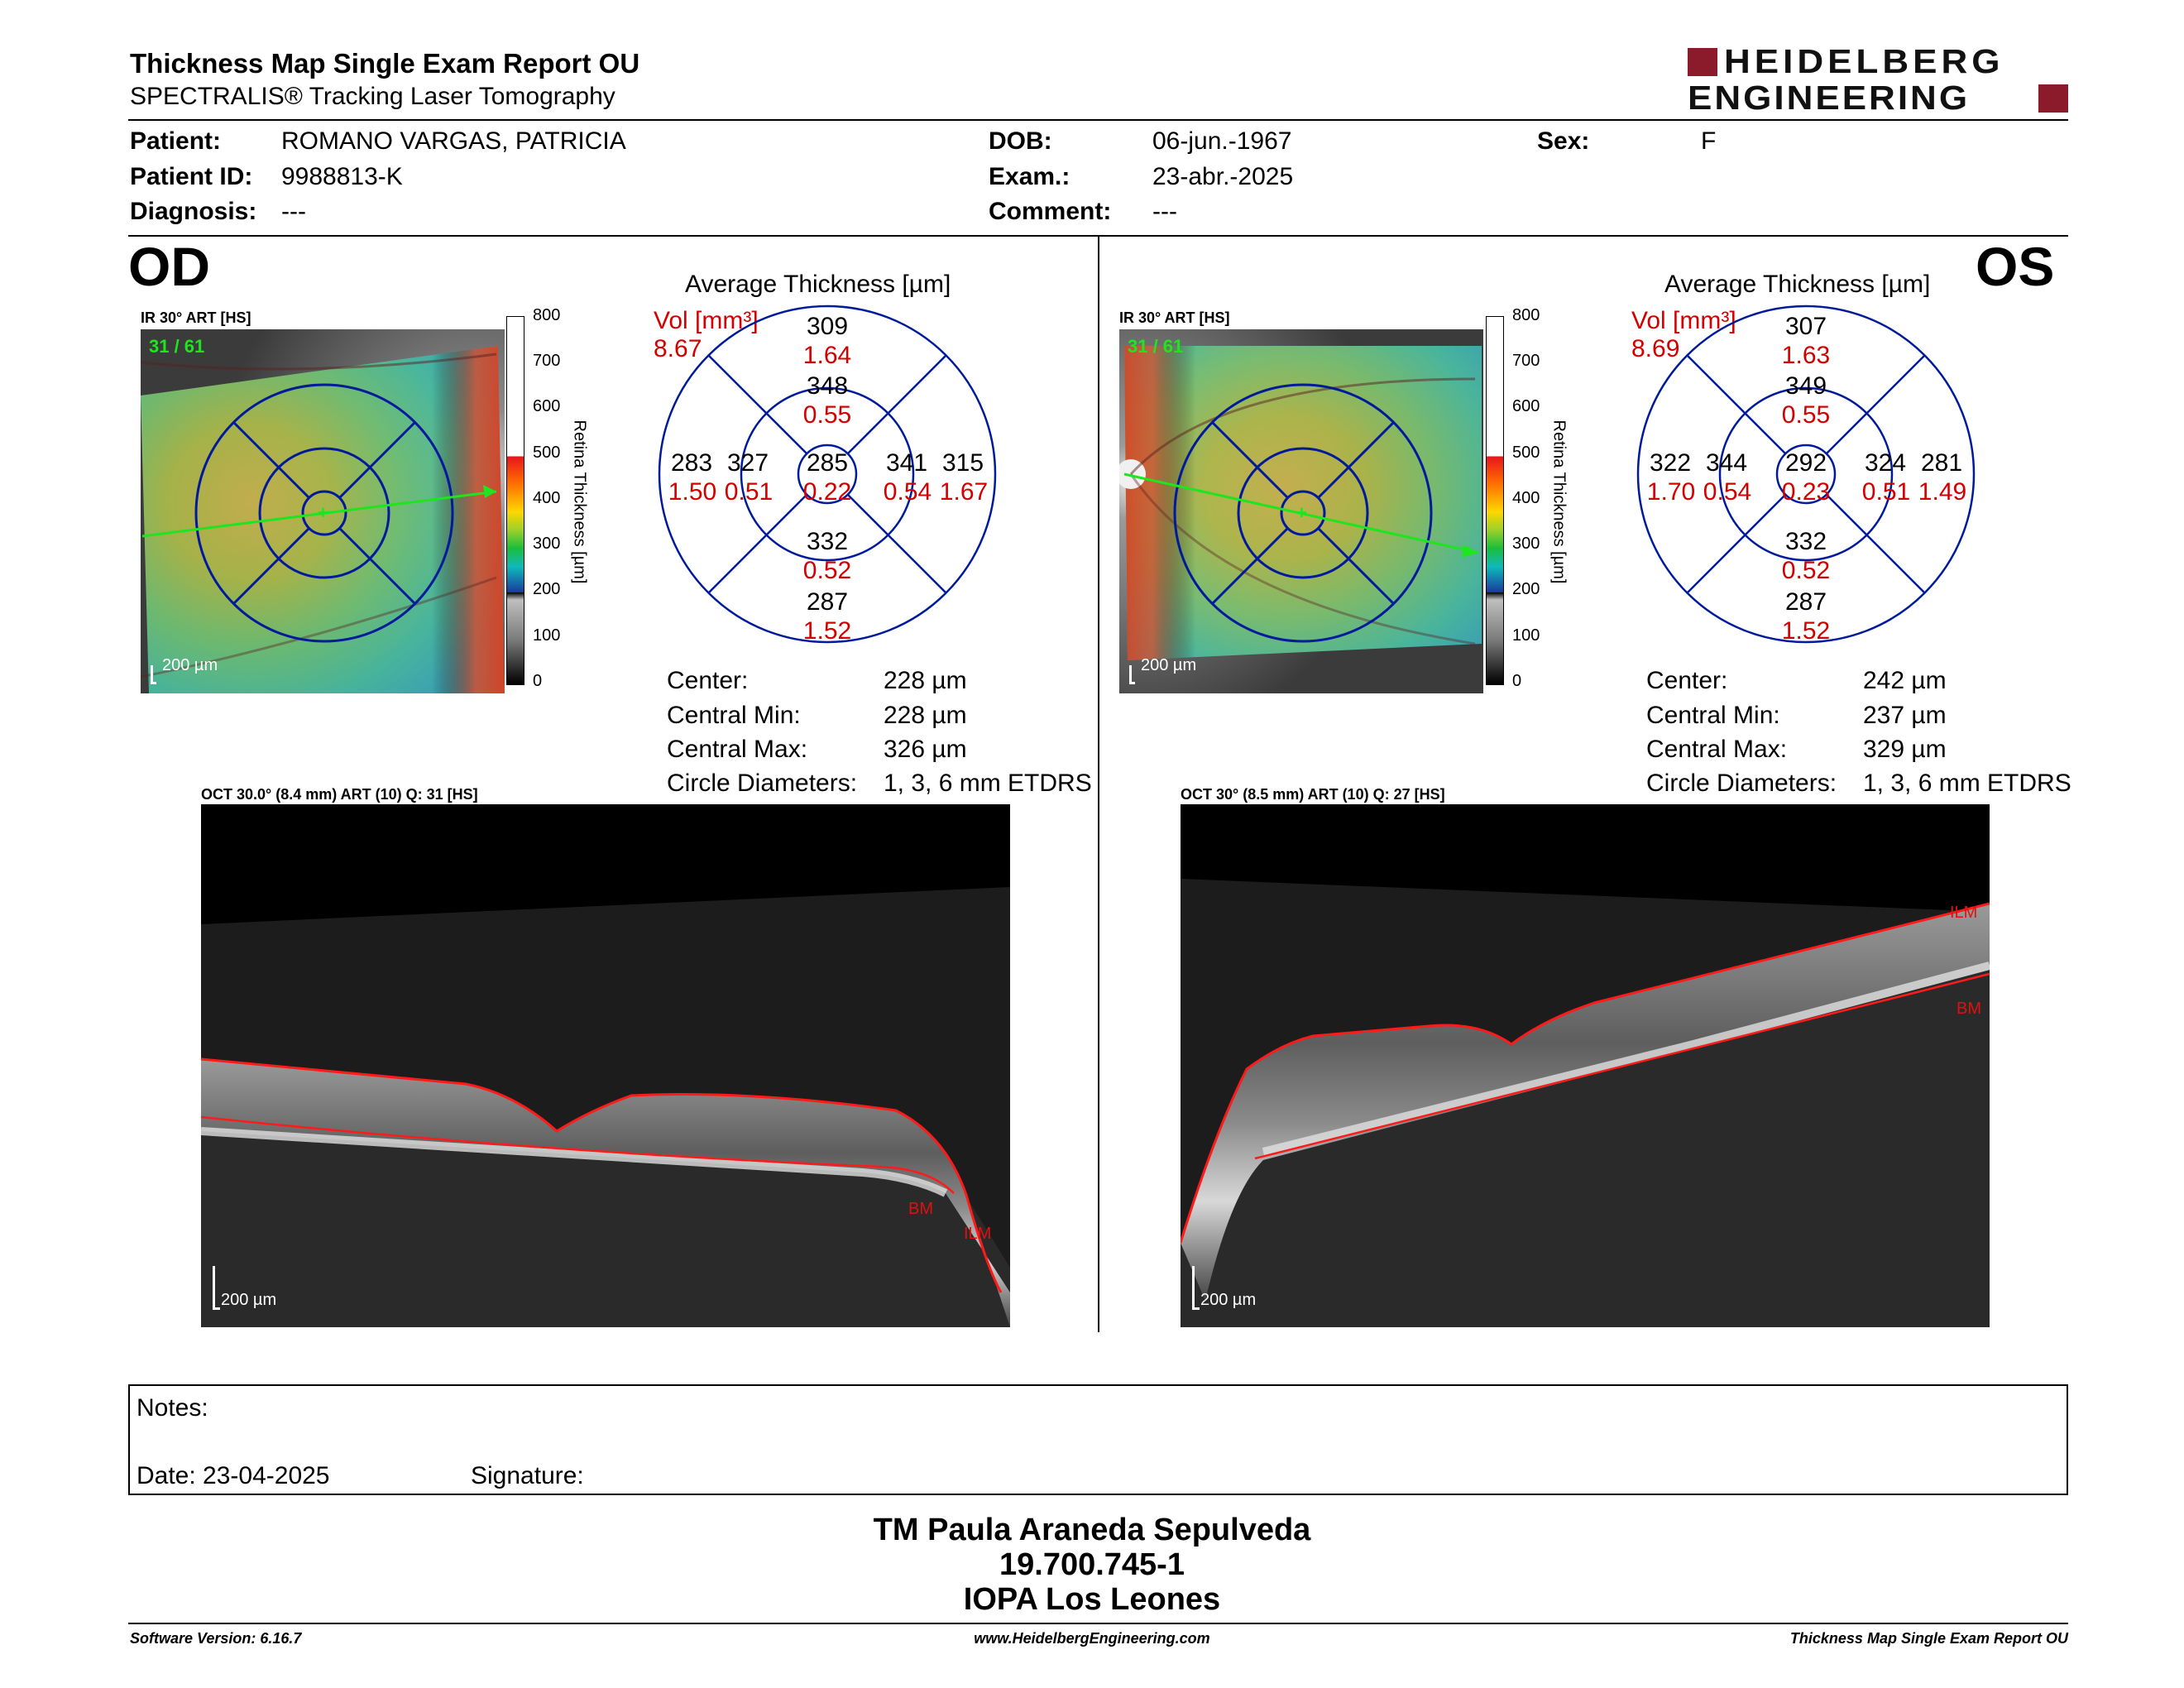 This screenshot has height=1688, width=2184. What do you see at coordinates (1655, 348) in the screenshot?
I see `os-vol-total: 8.69` at bounding box center [1655, 348].